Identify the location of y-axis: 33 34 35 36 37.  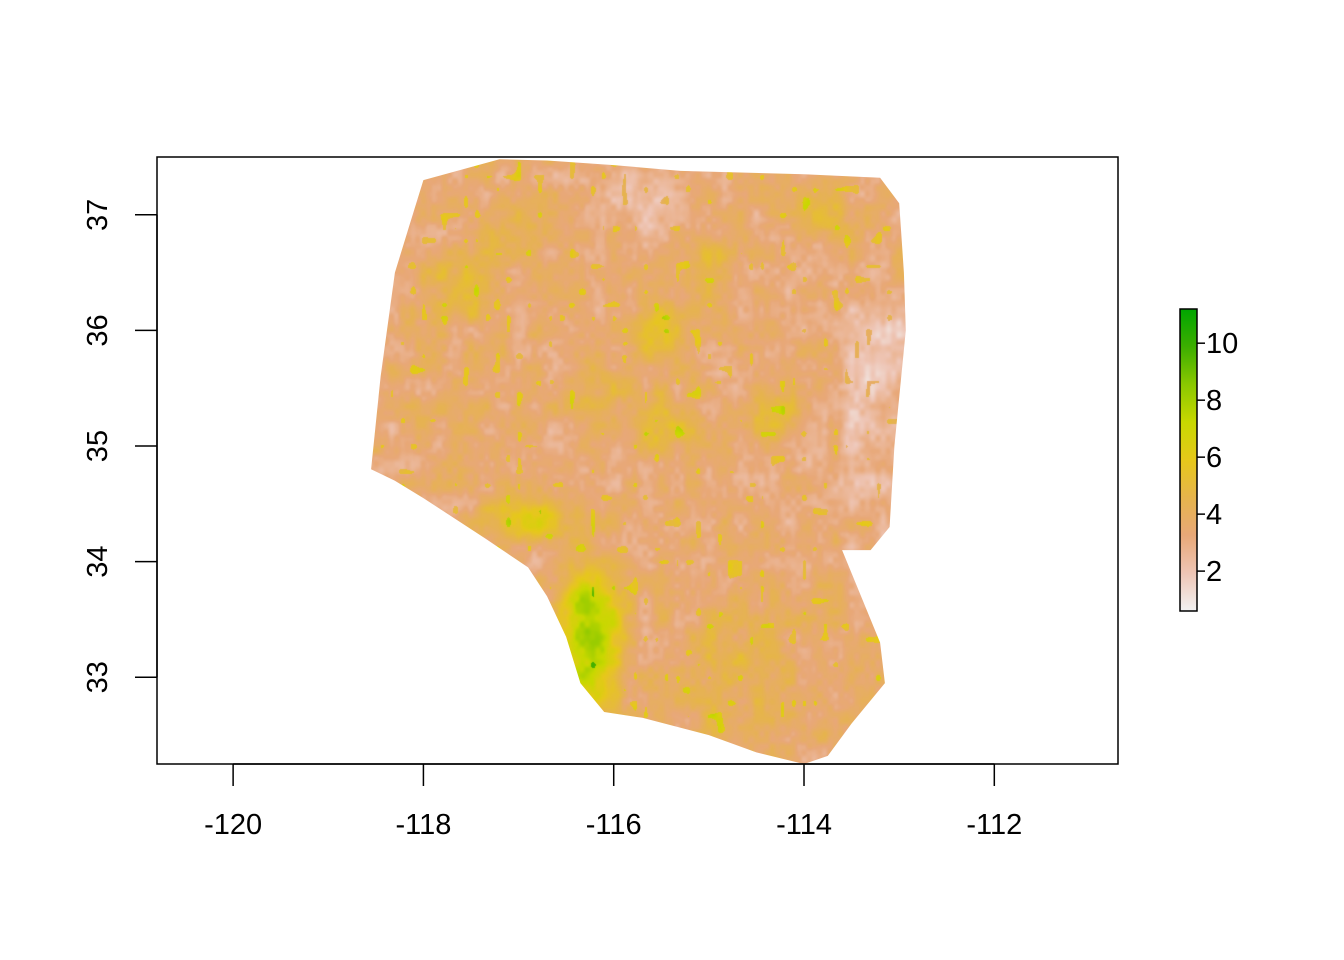
(120, 446).